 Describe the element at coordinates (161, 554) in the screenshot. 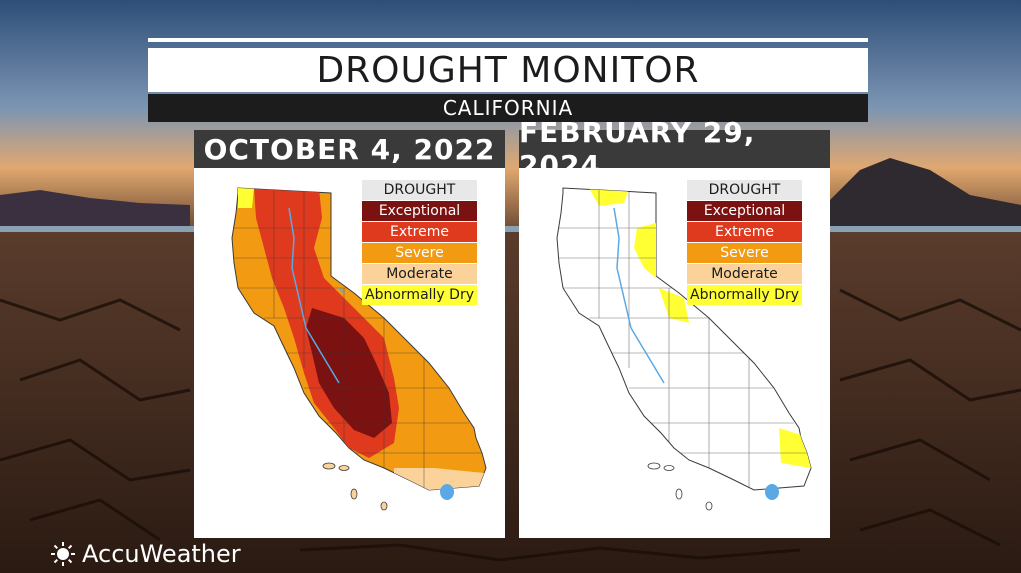

I see `brand-name: AccuWeather` at that location.